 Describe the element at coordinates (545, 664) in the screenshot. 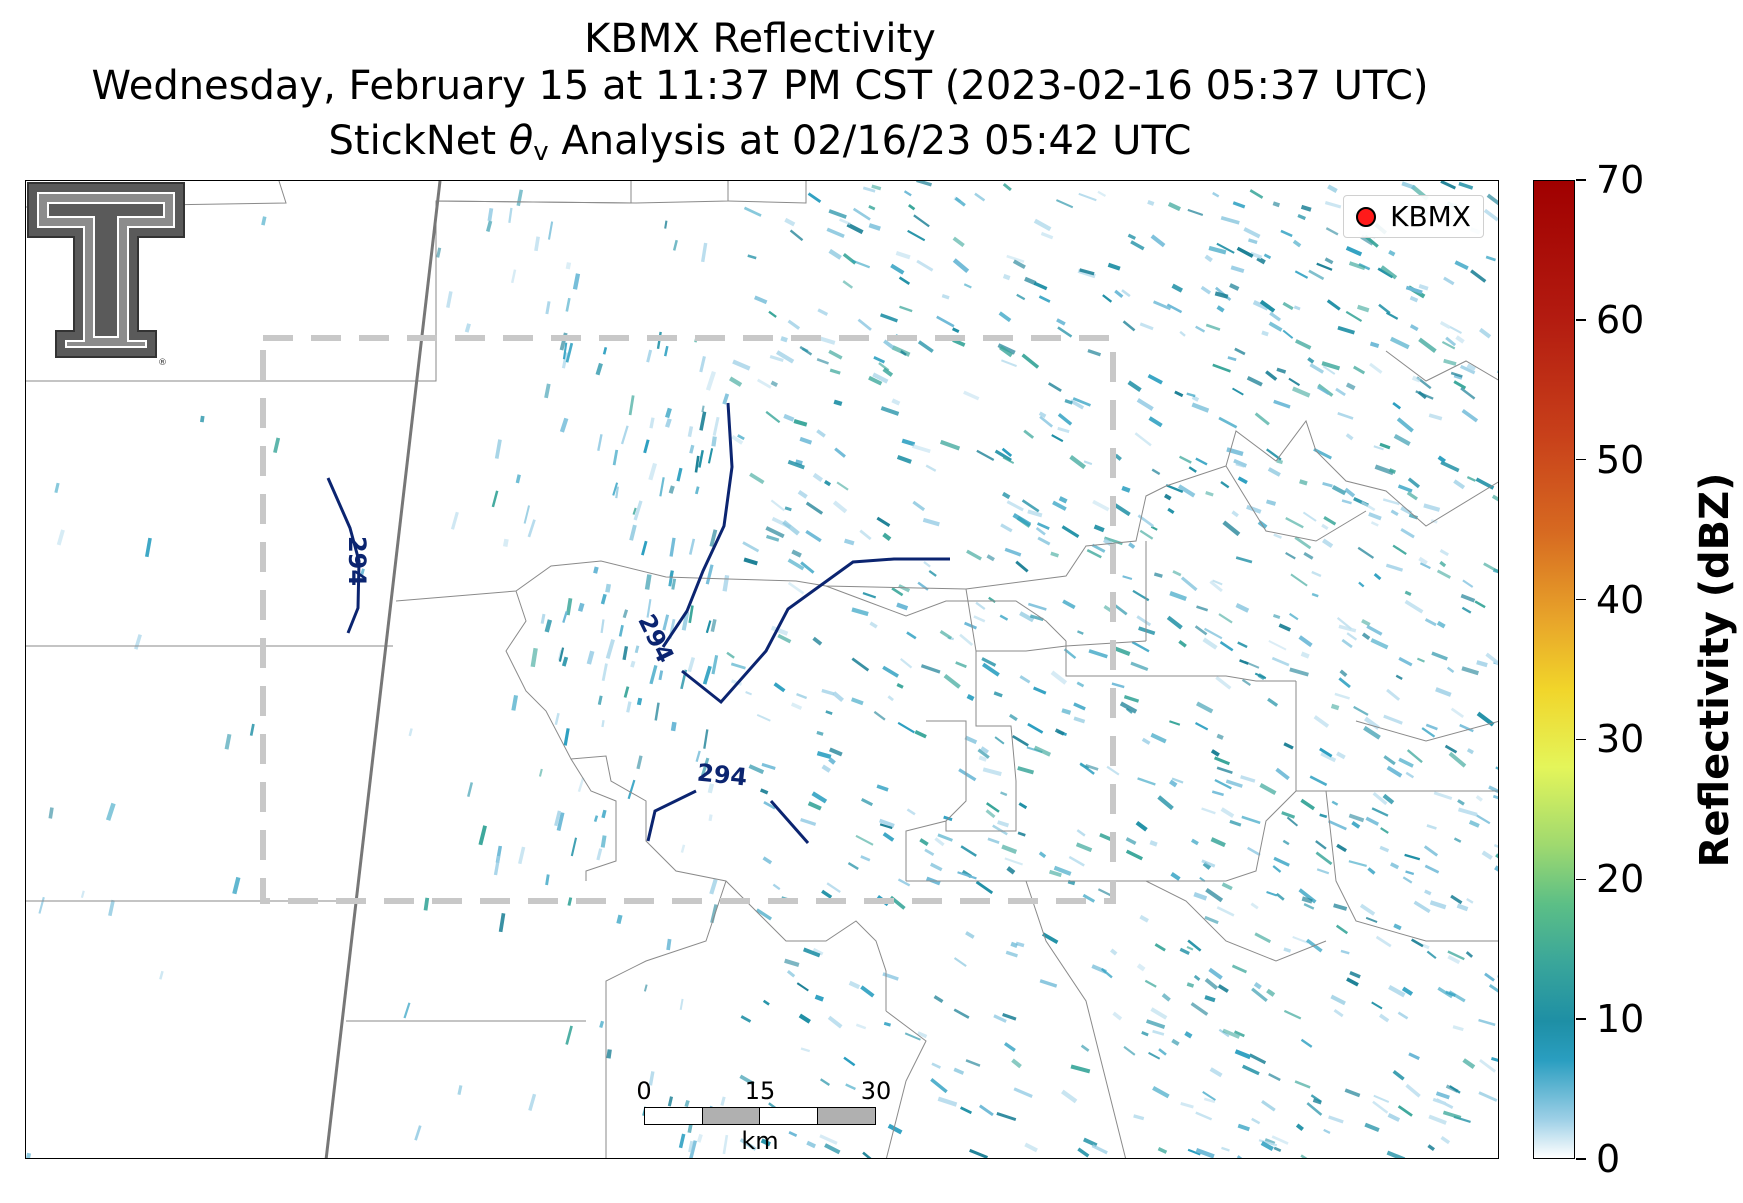

I see `contour-labels: 294 294 294` at that location.